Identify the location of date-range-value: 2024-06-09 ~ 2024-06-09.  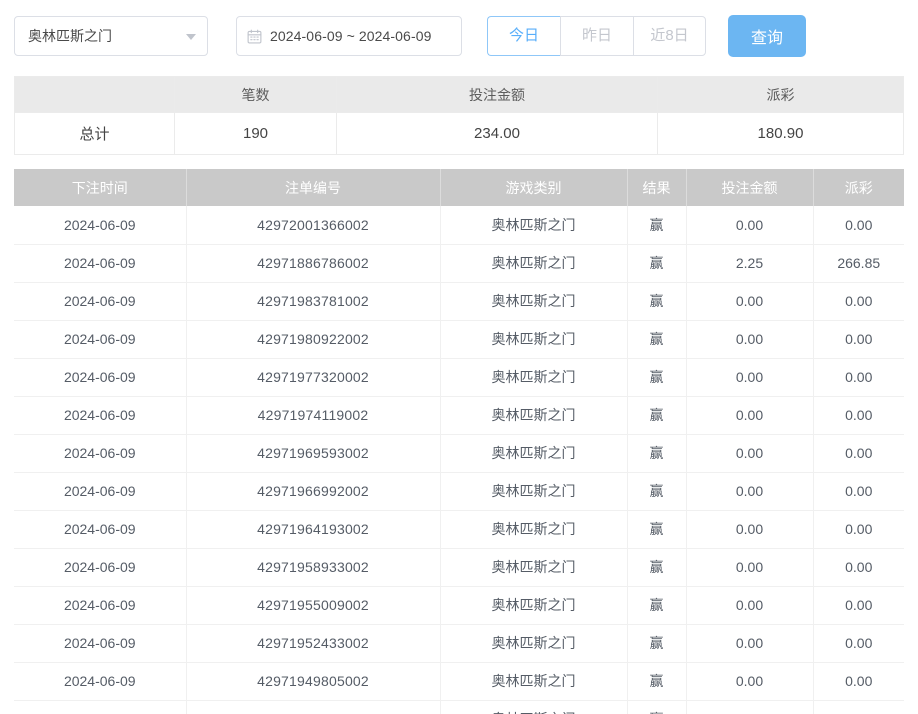
(351, 36).